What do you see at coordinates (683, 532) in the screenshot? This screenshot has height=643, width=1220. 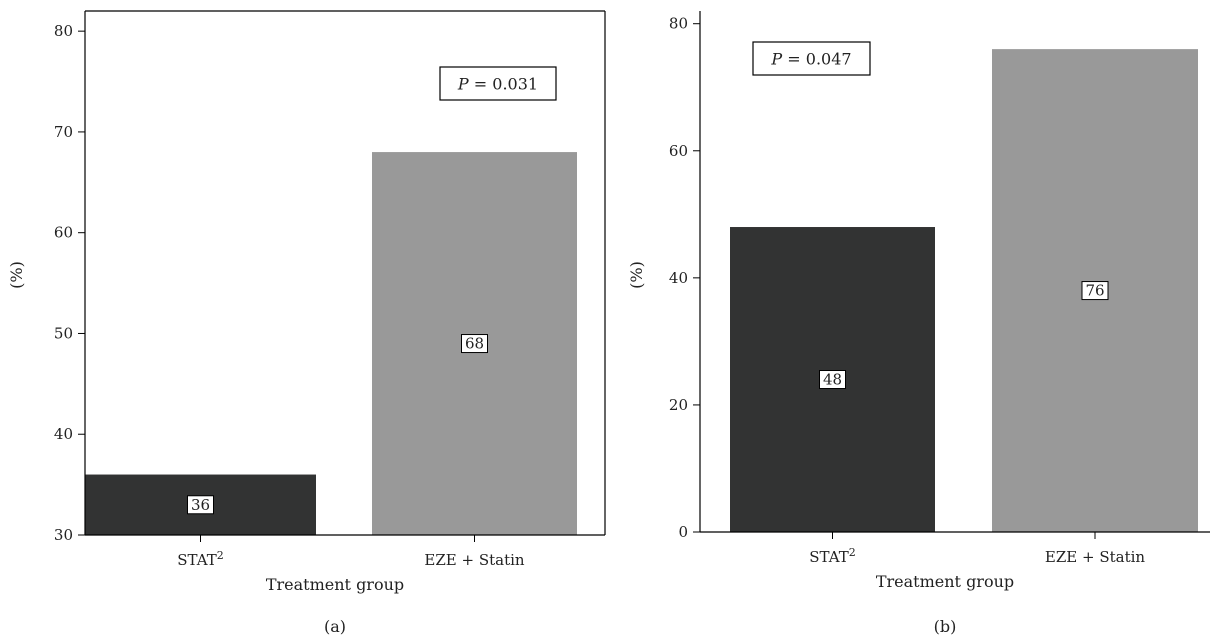 I see `y-tick-label: 0` at bounding box center [683, 532].